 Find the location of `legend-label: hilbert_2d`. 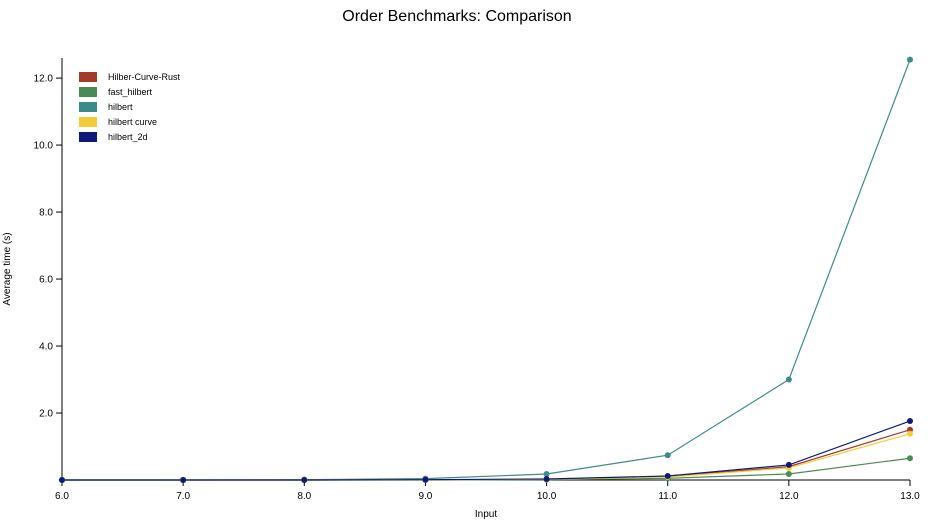

legend-label: hilbert_2d is located at coordinates (128, 137).